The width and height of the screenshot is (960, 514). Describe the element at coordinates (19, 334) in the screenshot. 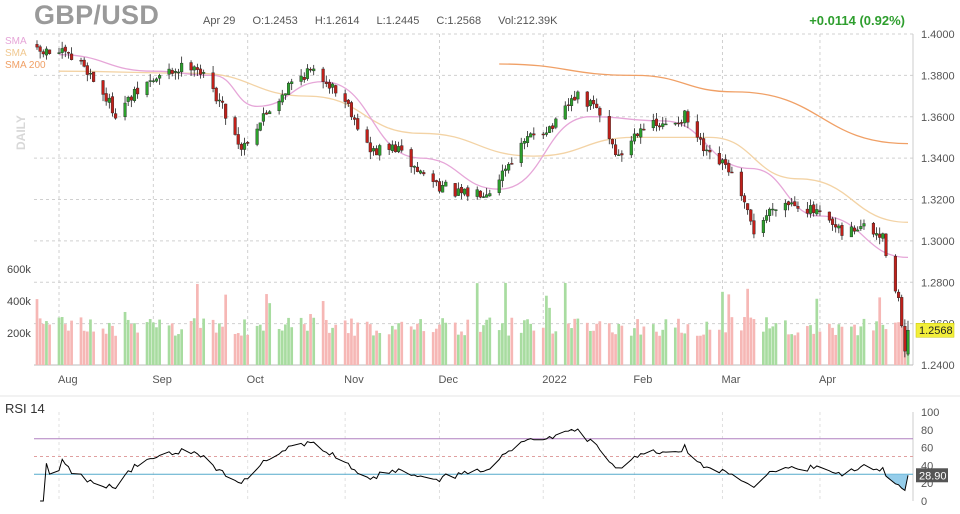

I see `volume-tick-label: 200k` at that location.